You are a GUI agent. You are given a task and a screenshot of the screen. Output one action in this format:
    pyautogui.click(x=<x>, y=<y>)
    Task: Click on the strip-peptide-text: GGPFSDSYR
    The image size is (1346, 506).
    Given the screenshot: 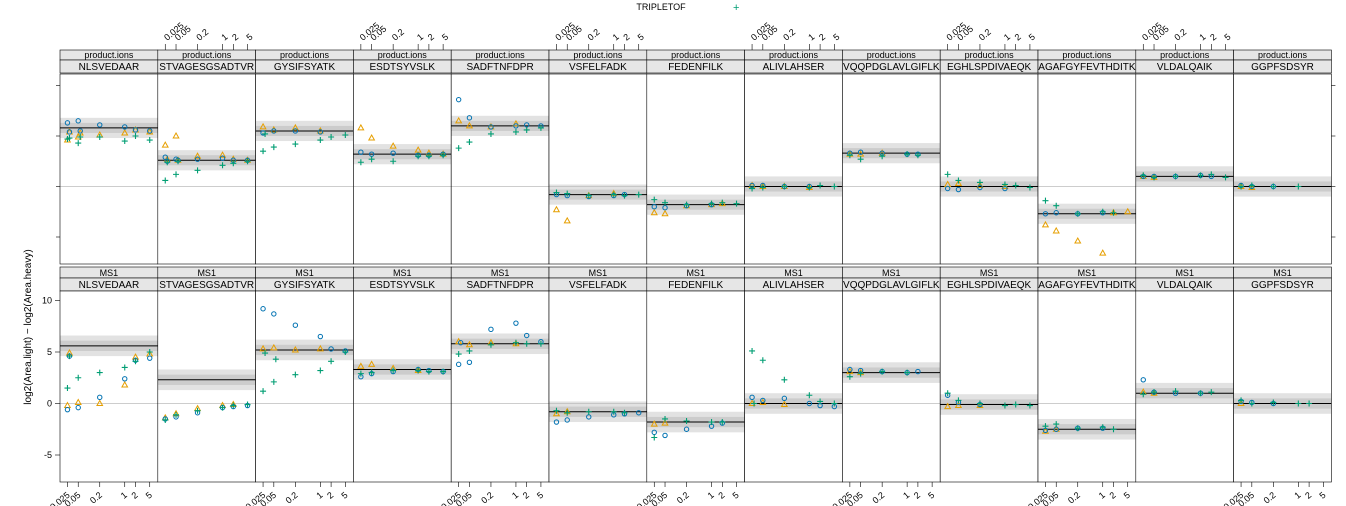 What is the action you would take?
    pyautogui.click(x=1282, y=285)
    